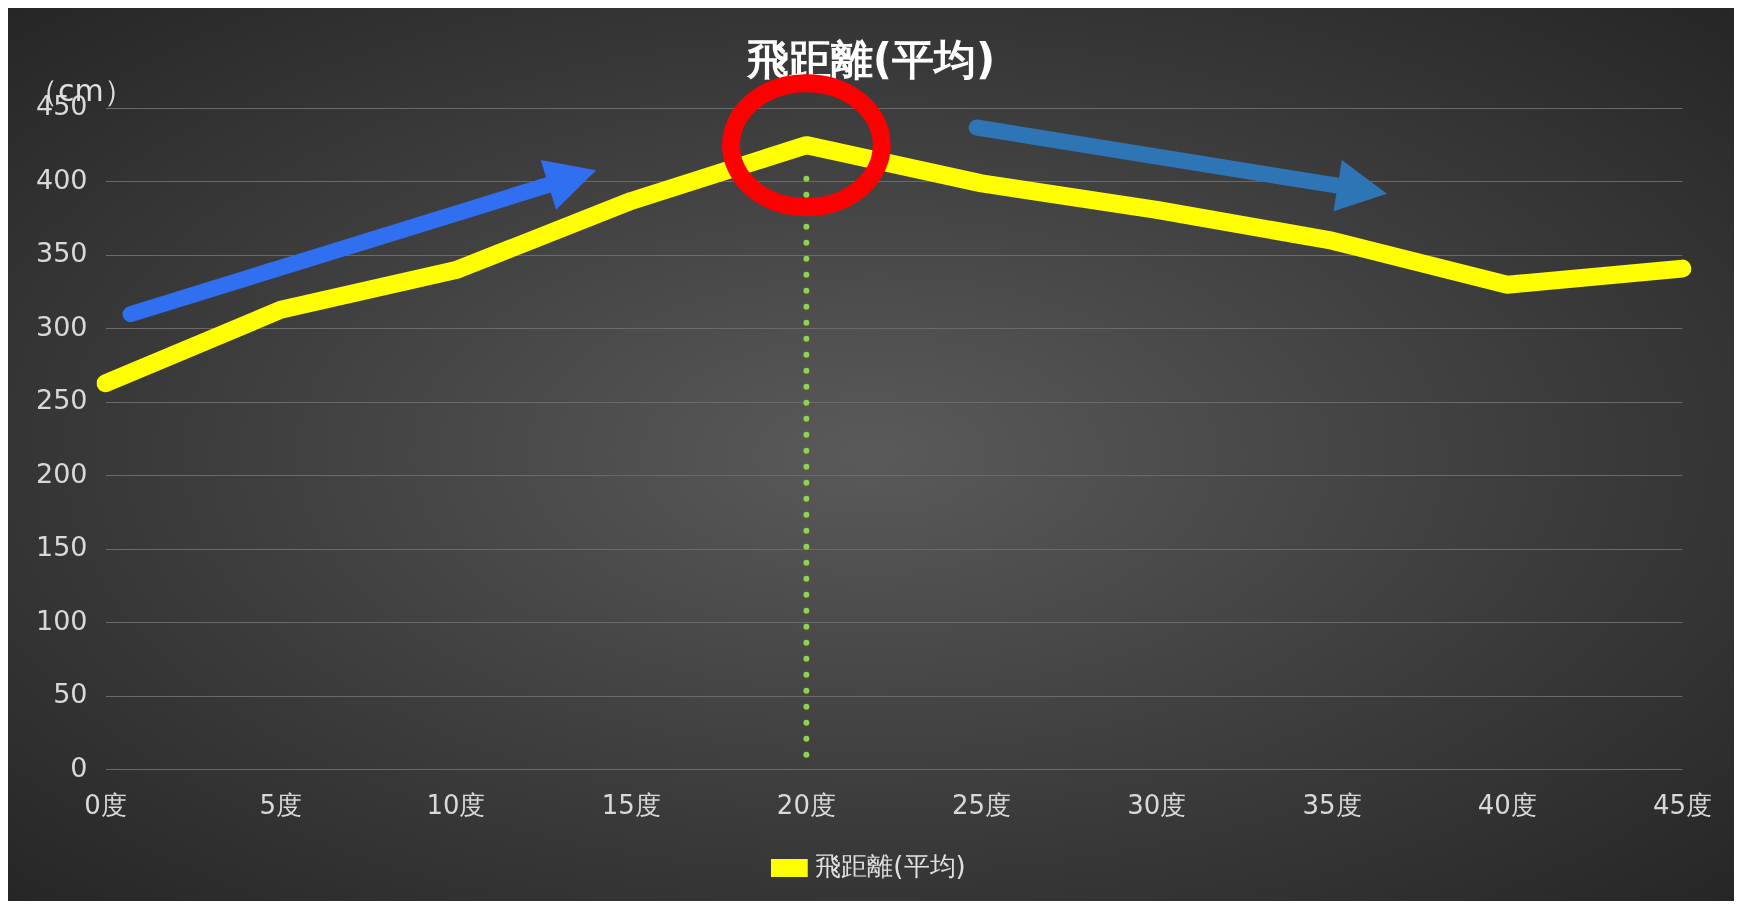  I want to click on y-tick-label: 350, so click(61, 253).